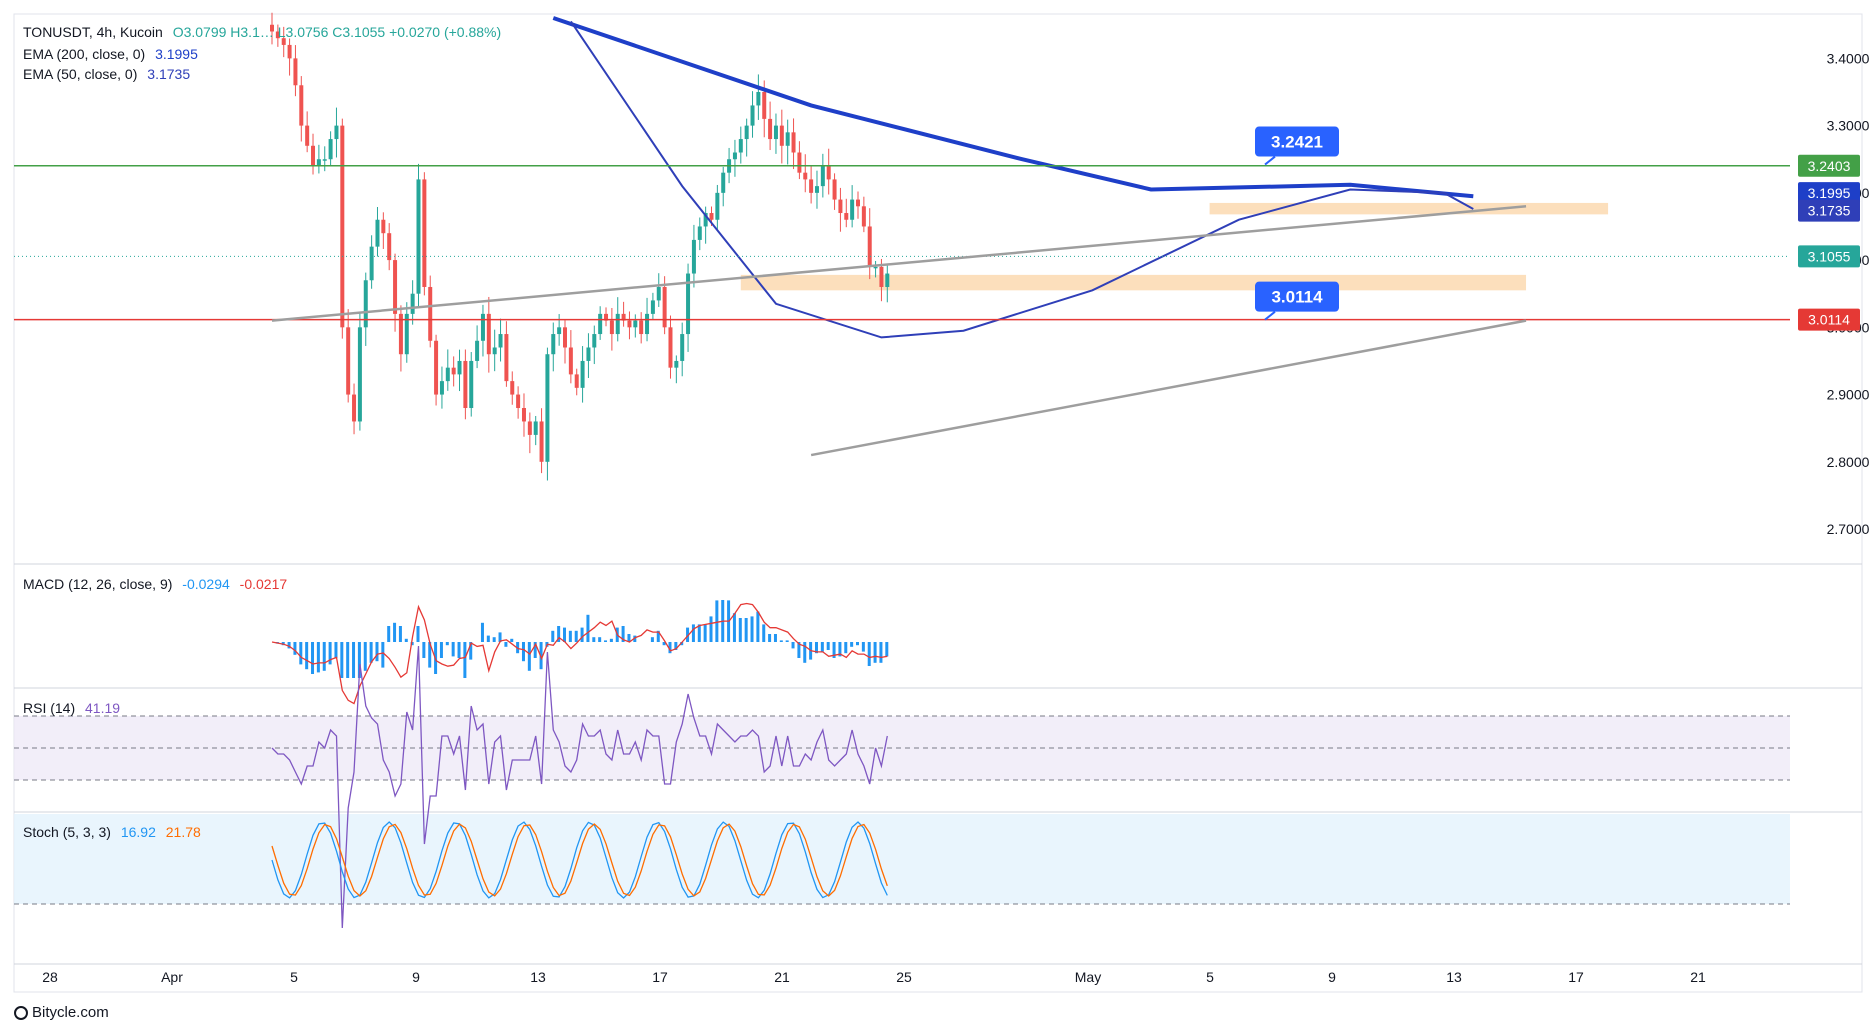 The image size is (1876, 1036). Describe the element at coordinates (138, 832) in the screenshot. I see `stoch-k-value: 16.92` at that location.